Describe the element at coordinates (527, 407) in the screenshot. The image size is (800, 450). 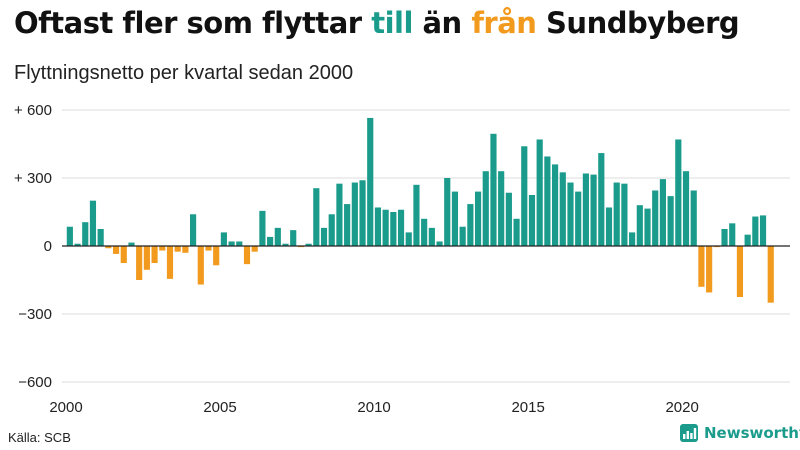
I see `x-tick-label: 2015` at that location.